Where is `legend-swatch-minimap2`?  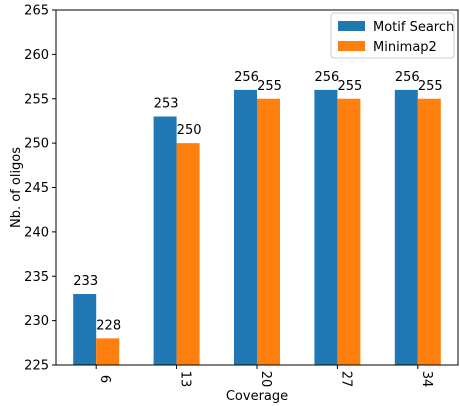 legend-swatch-minimap2 is located at coordinates (351, 46).